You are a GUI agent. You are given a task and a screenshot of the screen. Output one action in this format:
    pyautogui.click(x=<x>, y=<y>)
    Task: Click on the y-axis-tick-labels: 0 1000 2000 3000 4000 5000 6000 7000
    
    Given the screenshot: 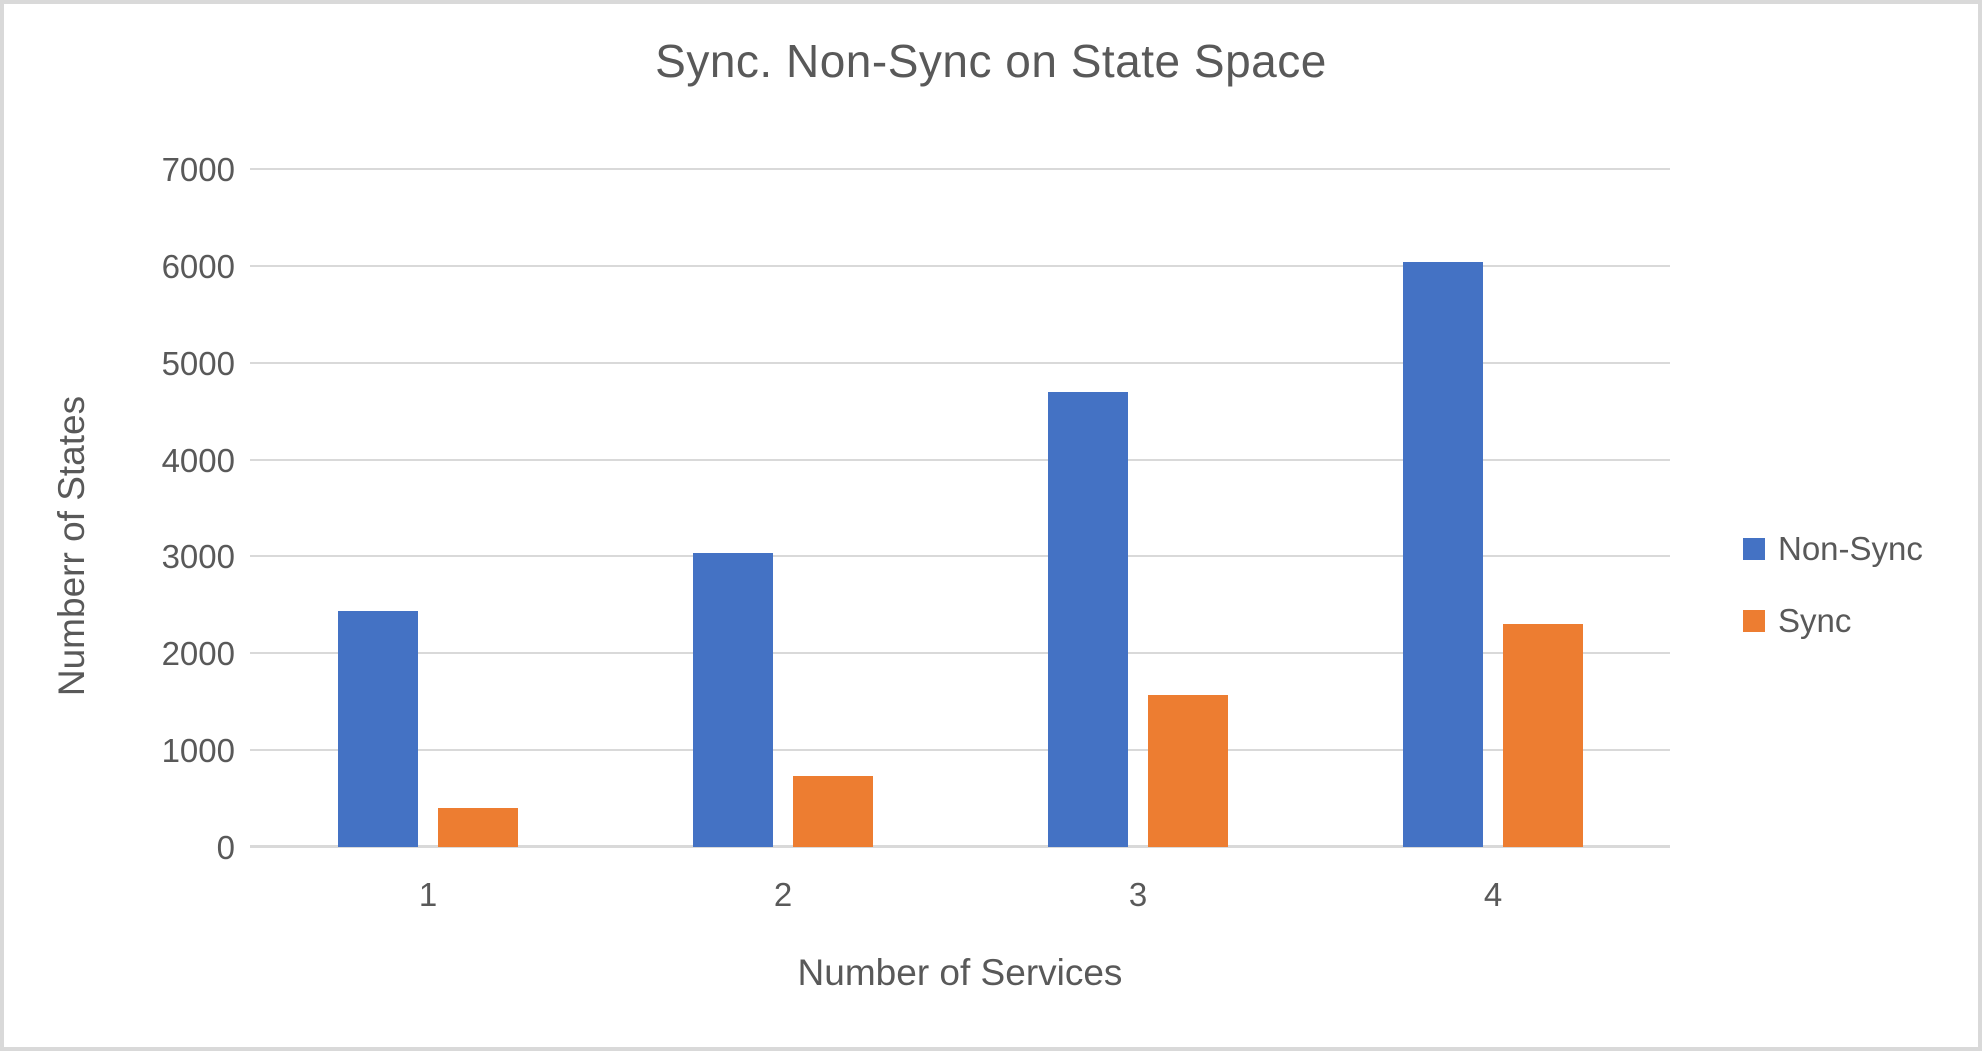 What is the action you would take?
    pyautogui.click(x=117, y=508)
    